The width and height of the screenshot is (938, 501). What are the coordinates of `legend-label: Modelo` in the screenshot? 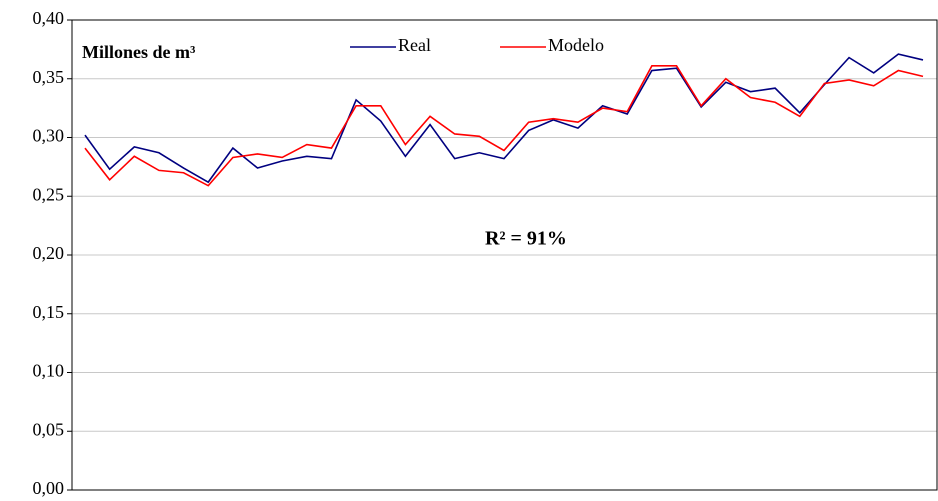 It's located at (576, 45).